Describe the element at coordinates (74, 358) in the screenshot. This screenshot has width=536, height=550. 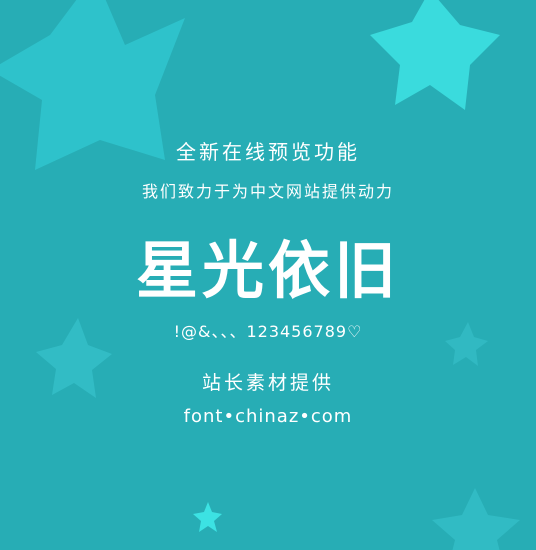
I see `star-mid-left` at that location.